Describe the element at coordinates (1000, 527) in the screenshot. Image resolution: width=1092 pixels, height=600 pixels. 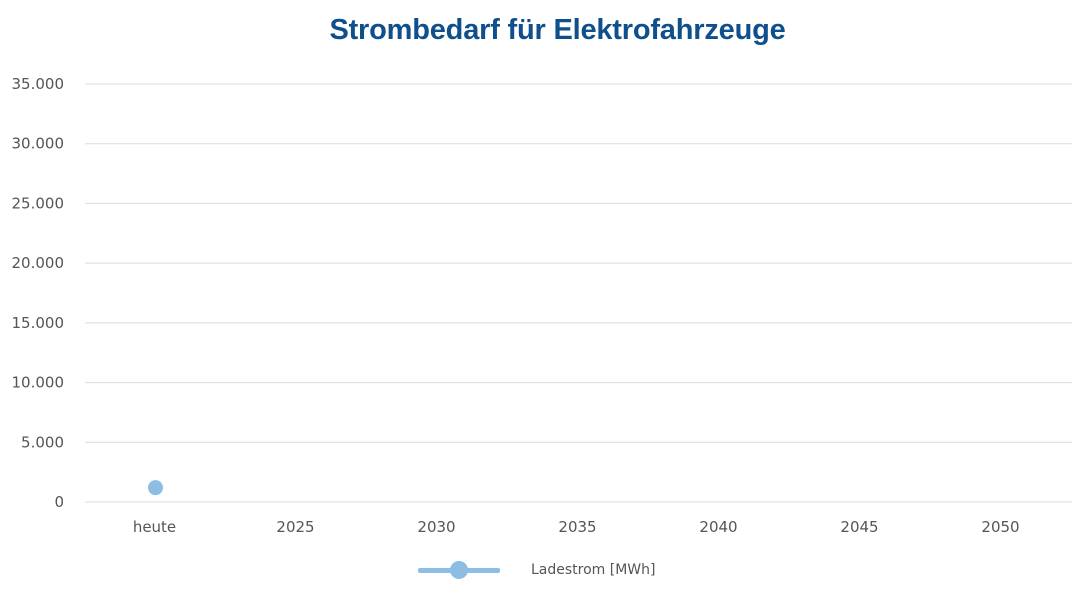
I see `x-tick-label: 2050` at that location.